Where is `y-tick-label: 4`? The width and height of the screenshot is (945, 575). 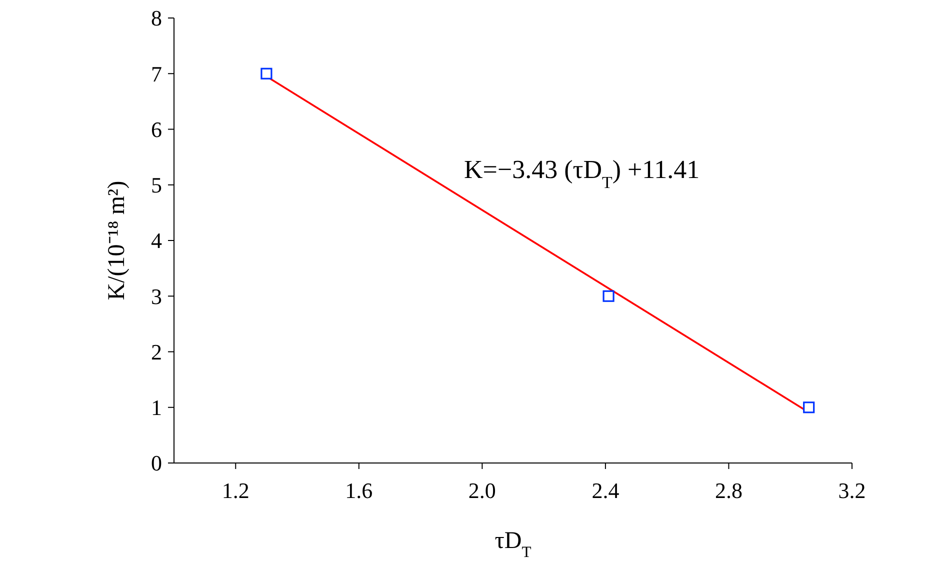
y-tick-label: 4 is located at coordinates (156, 241).